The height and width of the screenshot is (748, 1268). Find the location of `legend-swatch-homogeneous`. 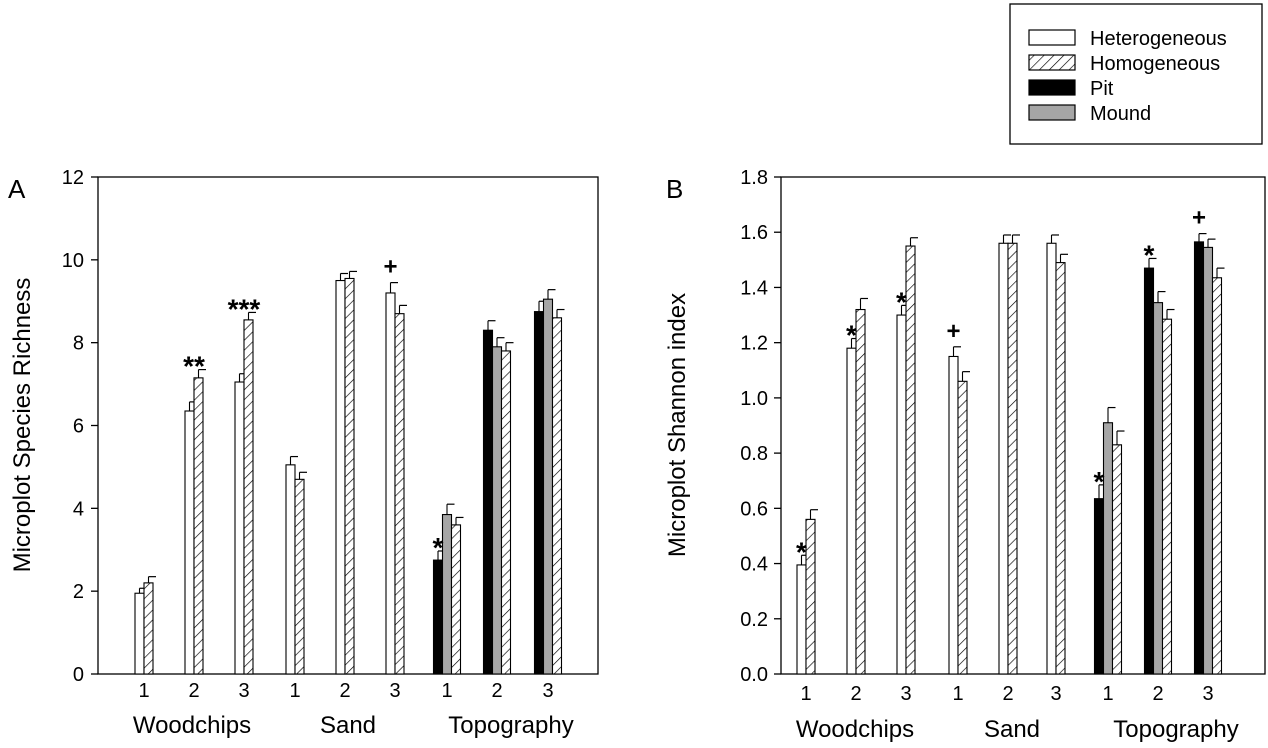

legend-swatch-homogeneous is located at coordinates (1052, 62).